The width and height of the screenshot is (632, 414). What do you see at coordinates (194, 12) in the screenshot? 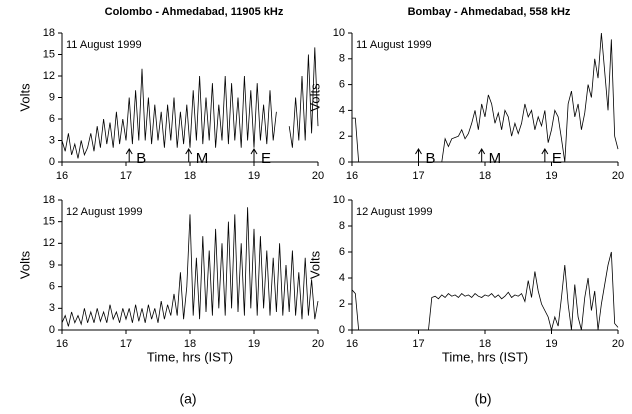
I see `panel-title: Colombo - Ahmedabad, 11905 kHz` at bounding box center [194, 12].